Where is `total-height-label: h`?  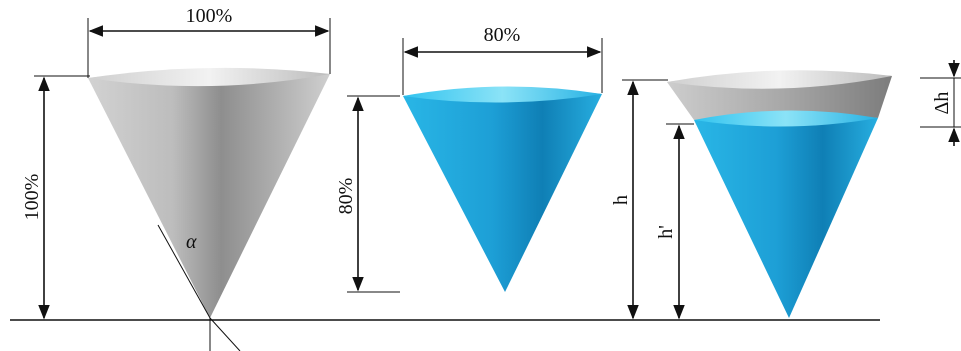
total-height-label: h is located at coordinates (621, 200).